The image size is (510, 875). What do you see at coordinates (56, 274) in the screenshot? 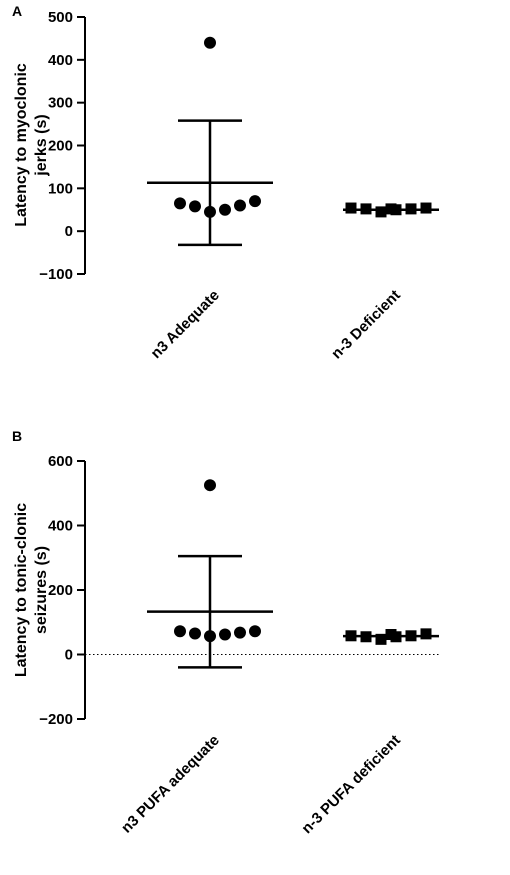
I see `y-tick-label: −100` at bounding box center [56, 274].